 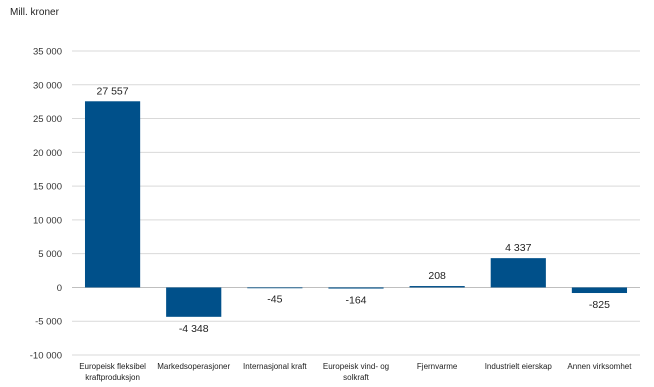 What do you see at coordinates (275, 366) in the screenshot?
I see `x-category-label: Internasjonal kraft` at bounding box center [275, 366].